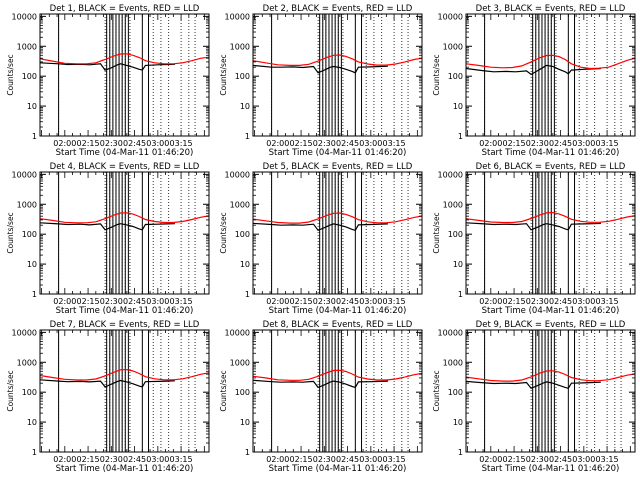 This screenshot has width=640, height=480. What do you see at coordinates (551, 9) in the screenshot?
I see `panel-title: Det 3, BLACK = Events, RED = LLD` at bounding box center [551, 9].